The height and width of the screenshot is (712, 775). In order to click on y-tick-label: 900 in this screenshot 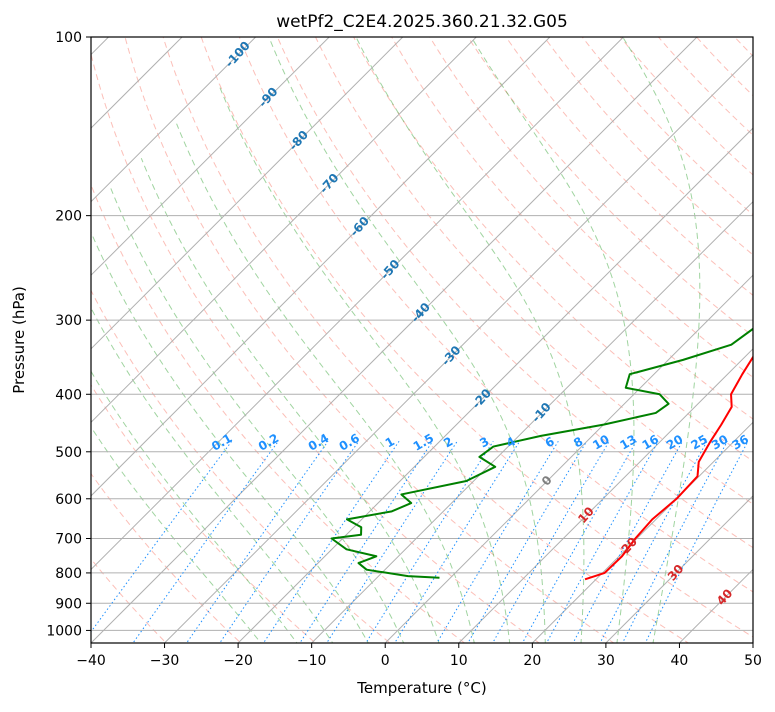, I will do `click(68, 604)`.